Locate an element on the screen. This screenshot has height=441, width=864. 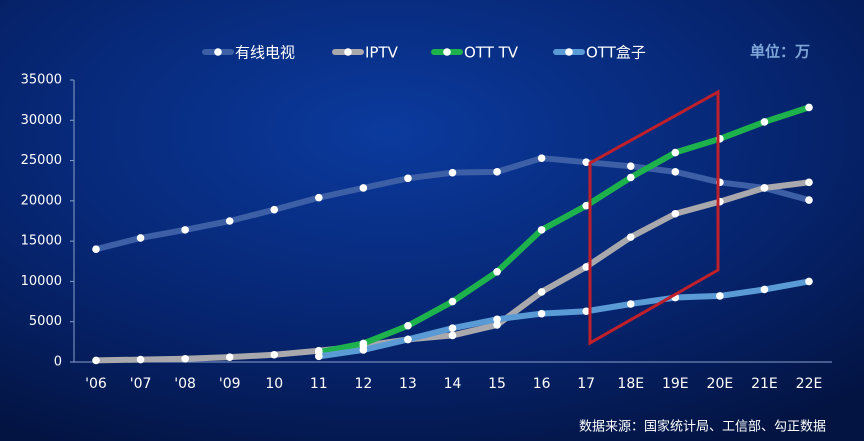
x-tick-label: 12 is located at coordinates (363, 384).